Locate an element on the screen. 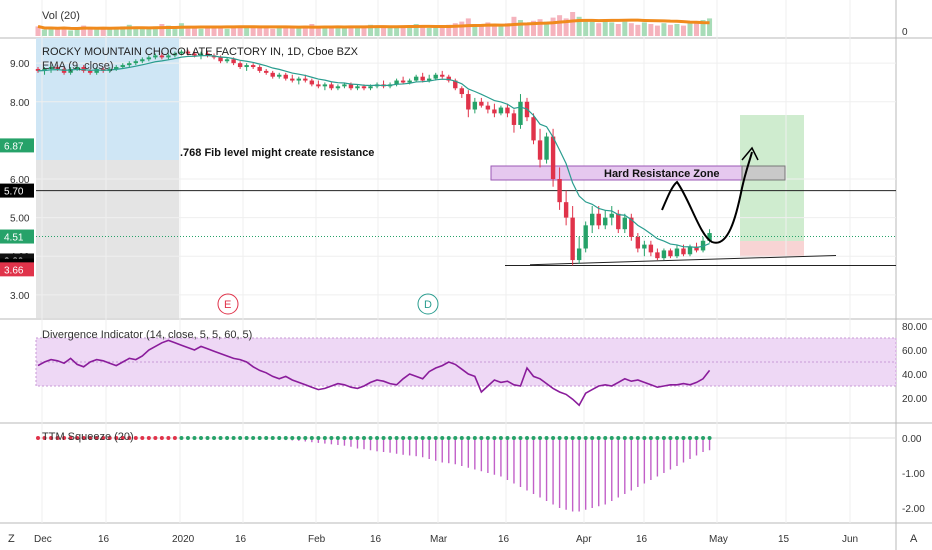  ttm-label: TTM Squeeze (20) is located at coordinates (88, 437).